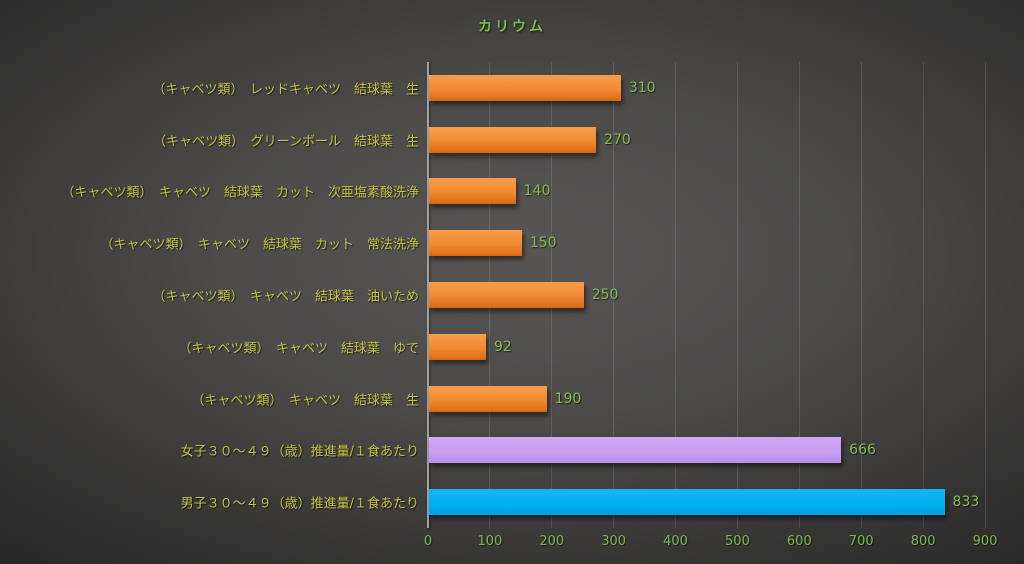 The width and height of the screenshot is (1024, 564). I want to click on category-label: 女子３０～４９（歳）推進量/１食あたり, so click(299, 452).